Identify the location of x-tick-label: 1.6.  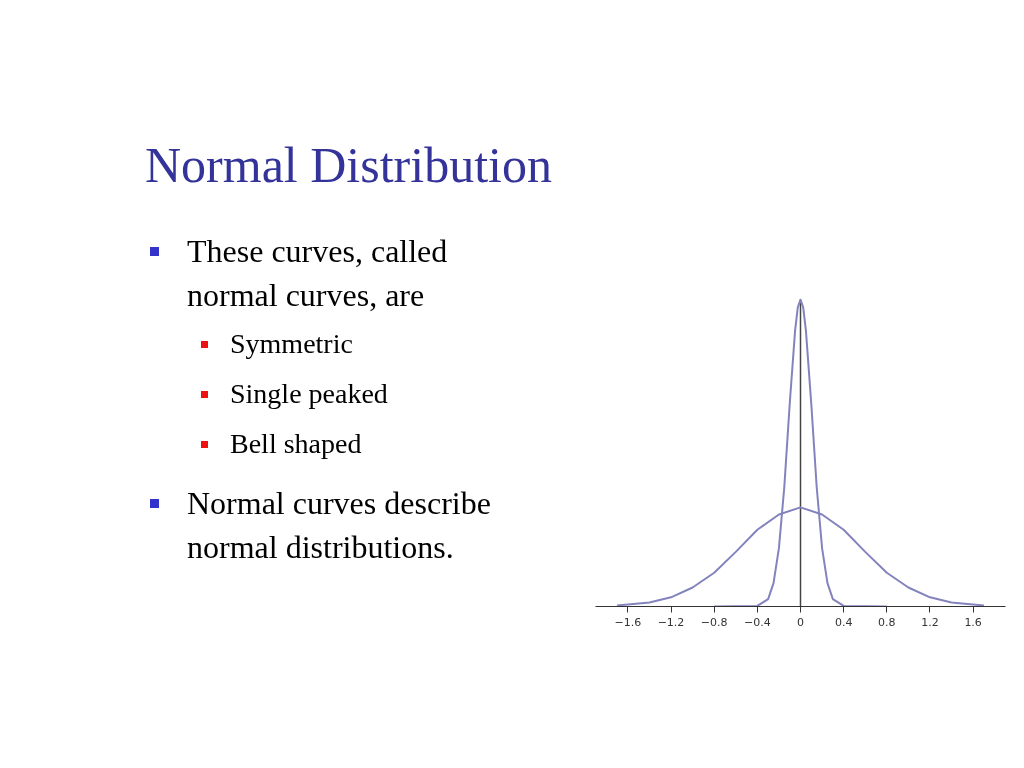
(973, 622).